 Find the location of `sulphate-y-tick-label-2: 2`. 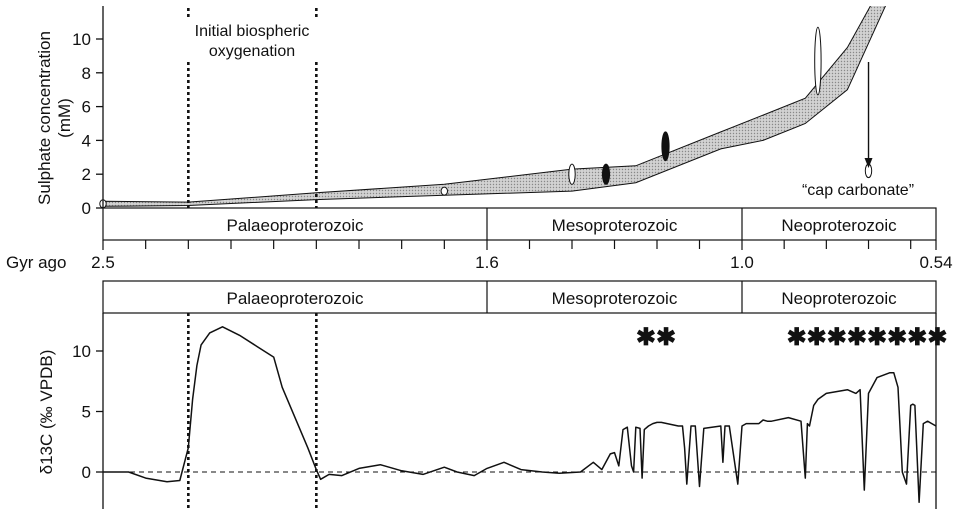

sulphate-y-tick-label-2: 2 is located at coordinates (86, 174).